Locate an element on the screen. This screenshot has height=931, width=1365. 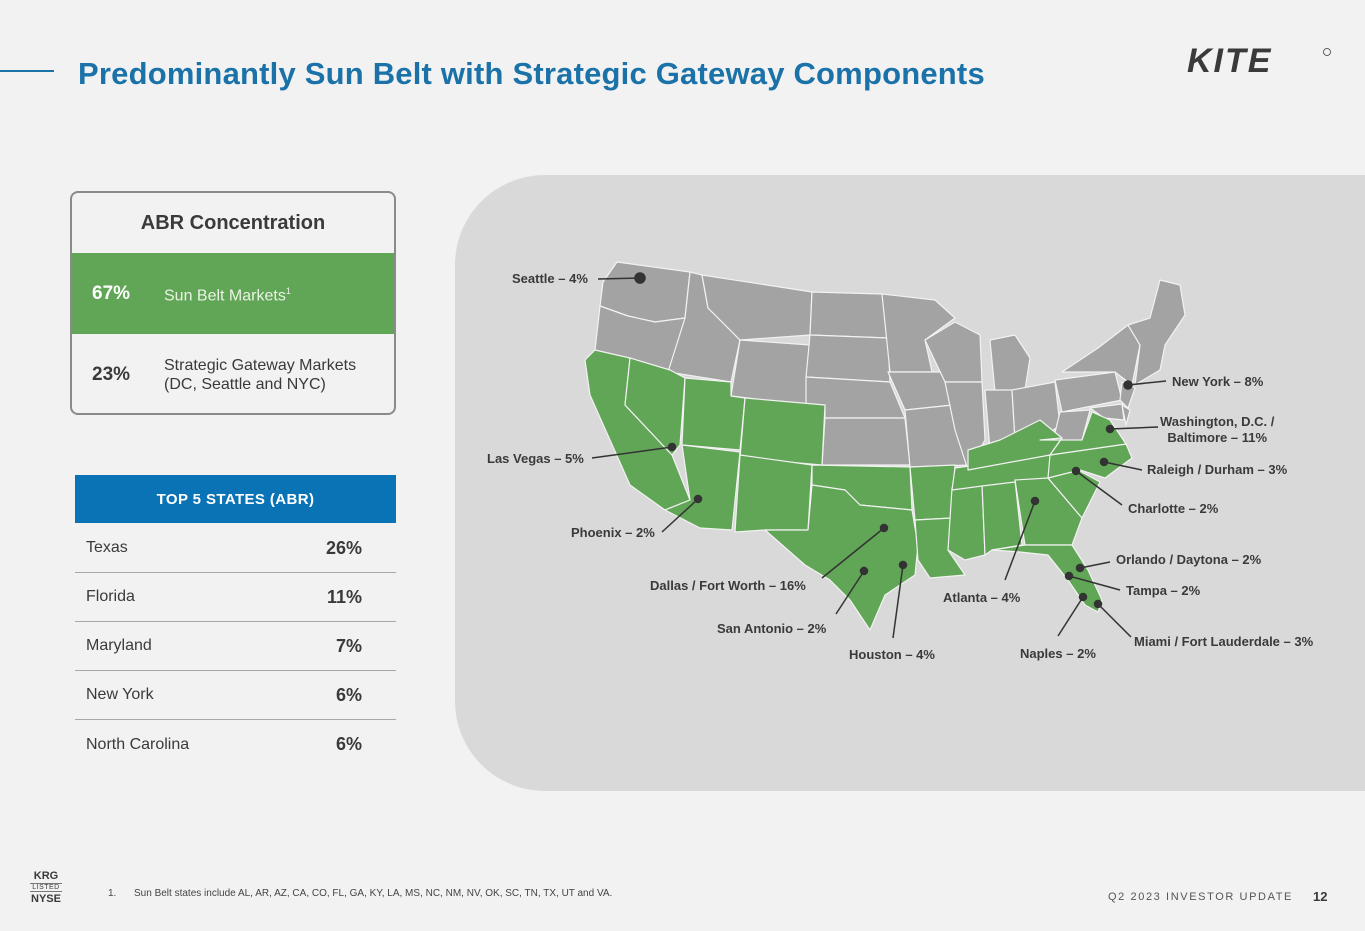
nyse-listed-badge: KRG LISTED NYSE is located at coordinates (46, 887).